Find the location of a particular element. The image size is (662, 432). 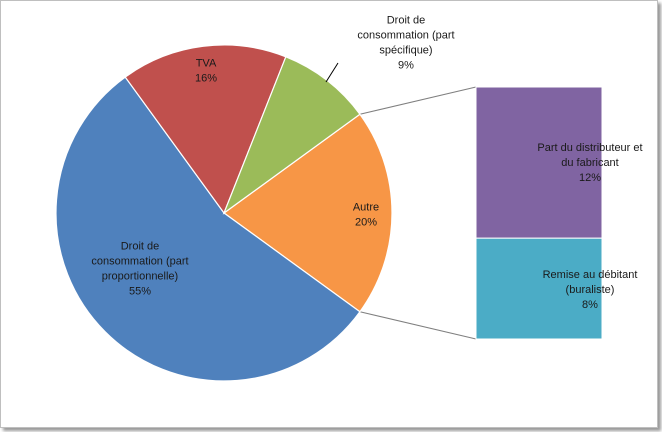

bar-segment-part-du-distributeur-et-du-fabricant is located at coordinates (539, 162).